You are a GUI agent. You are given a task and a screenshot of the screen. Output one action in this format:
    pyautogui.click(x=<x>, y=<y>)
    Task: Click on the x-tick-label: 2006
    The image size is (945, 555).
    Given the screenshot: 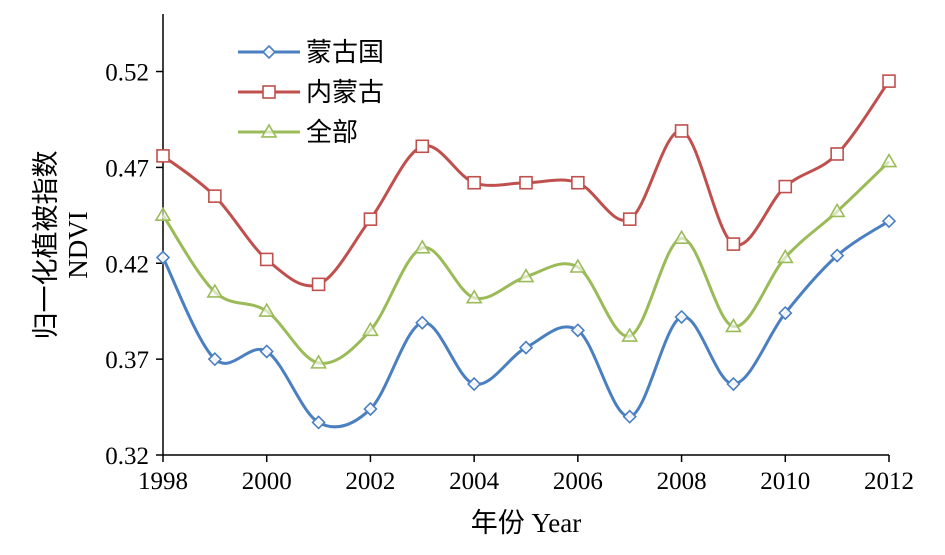 What is the action you would take?
    pyautogui.click(x=578, y=481)
    